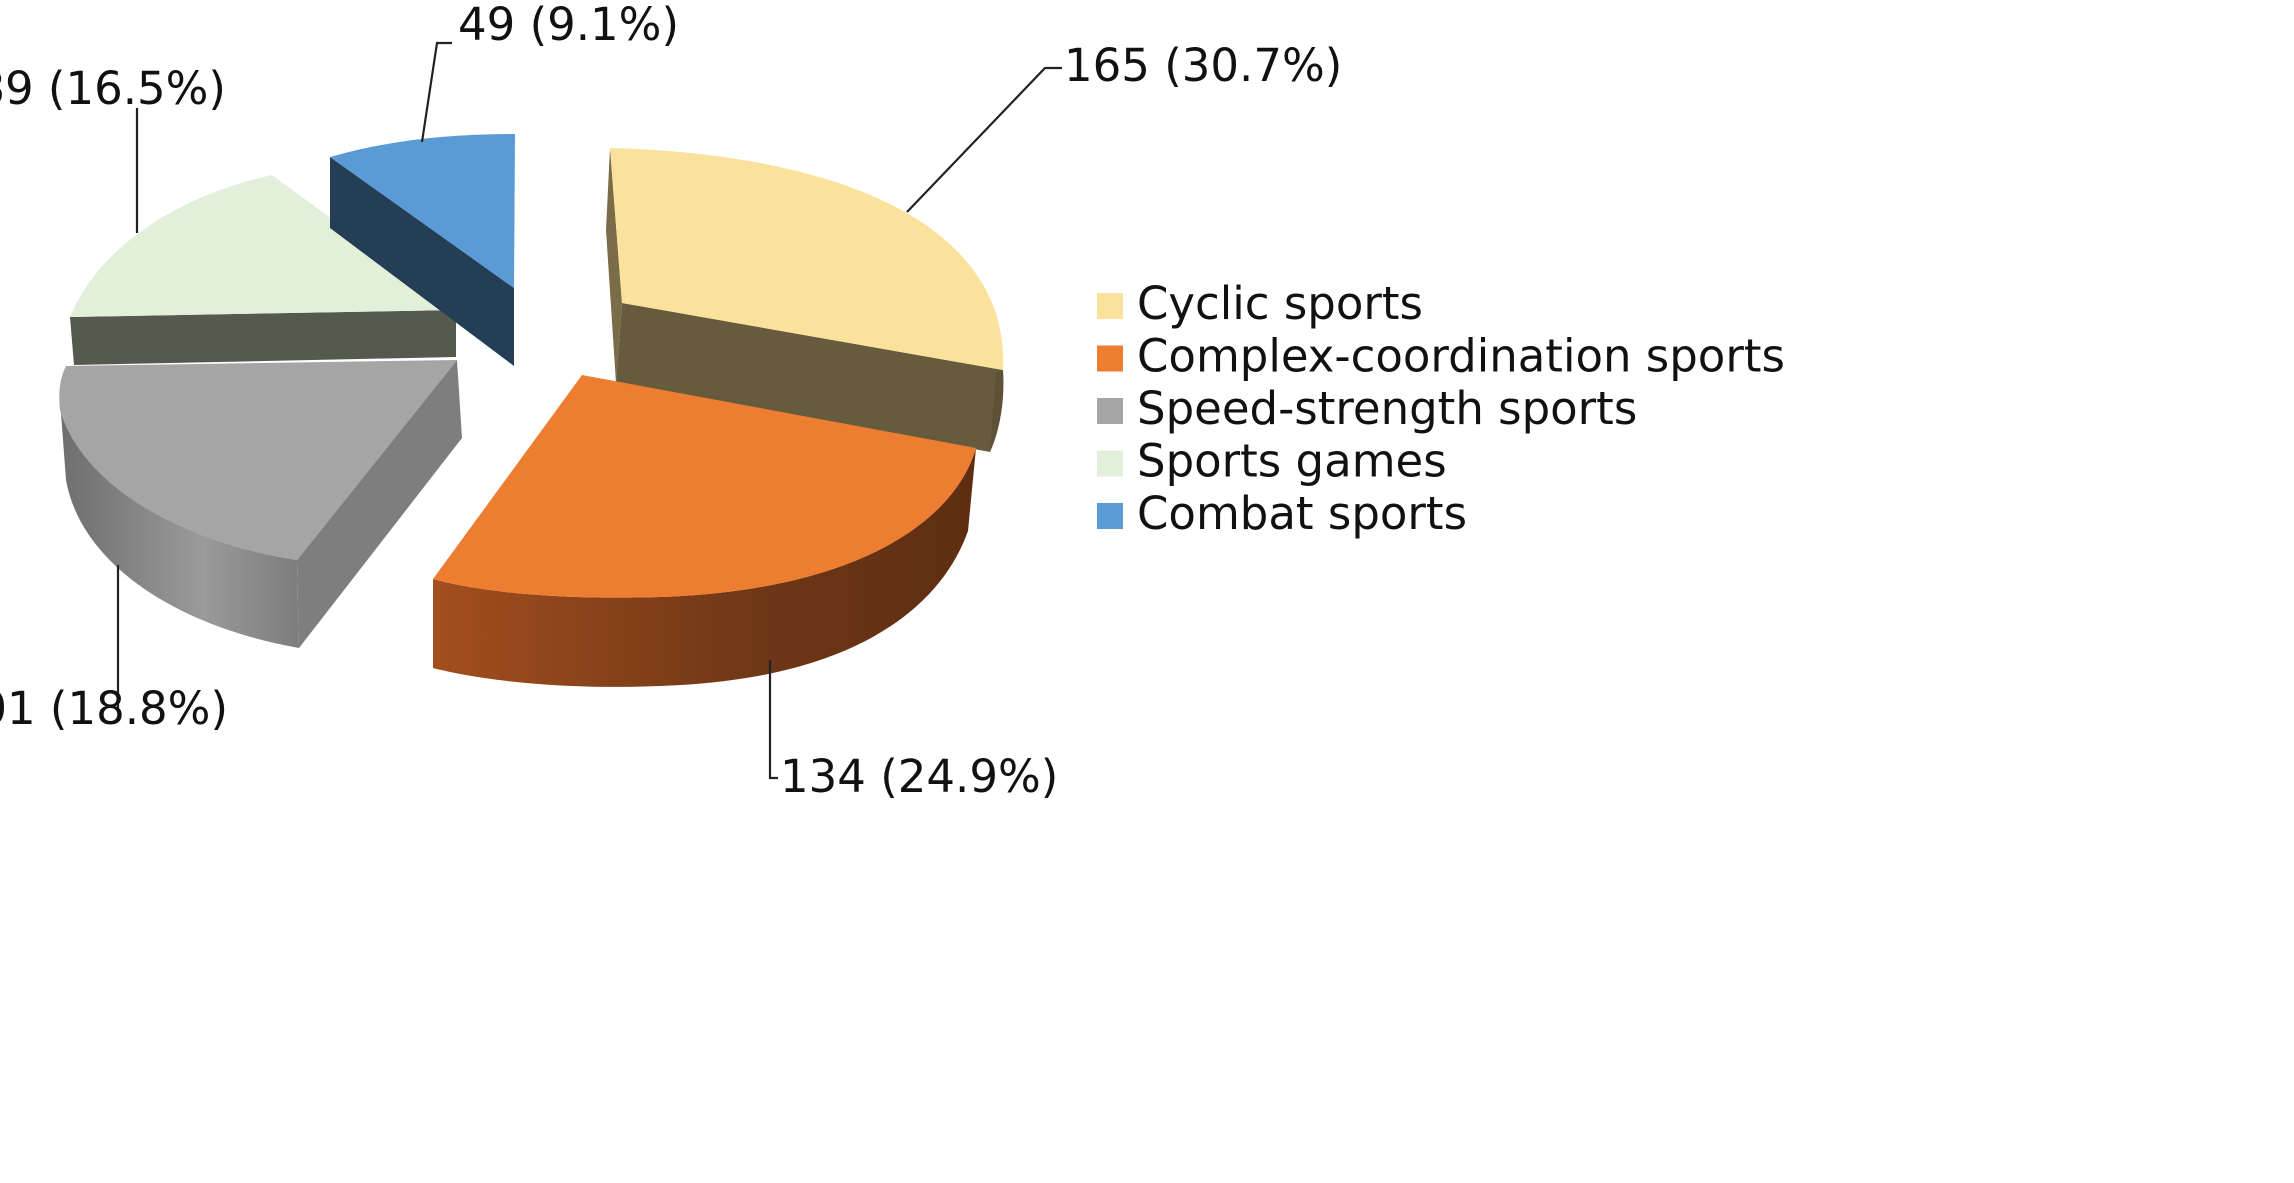 Image resolution: width=2294 pixels, height=1183 pixels. I want to click on legend-item-combat-sports: Combat sports, so click(1282, 513).